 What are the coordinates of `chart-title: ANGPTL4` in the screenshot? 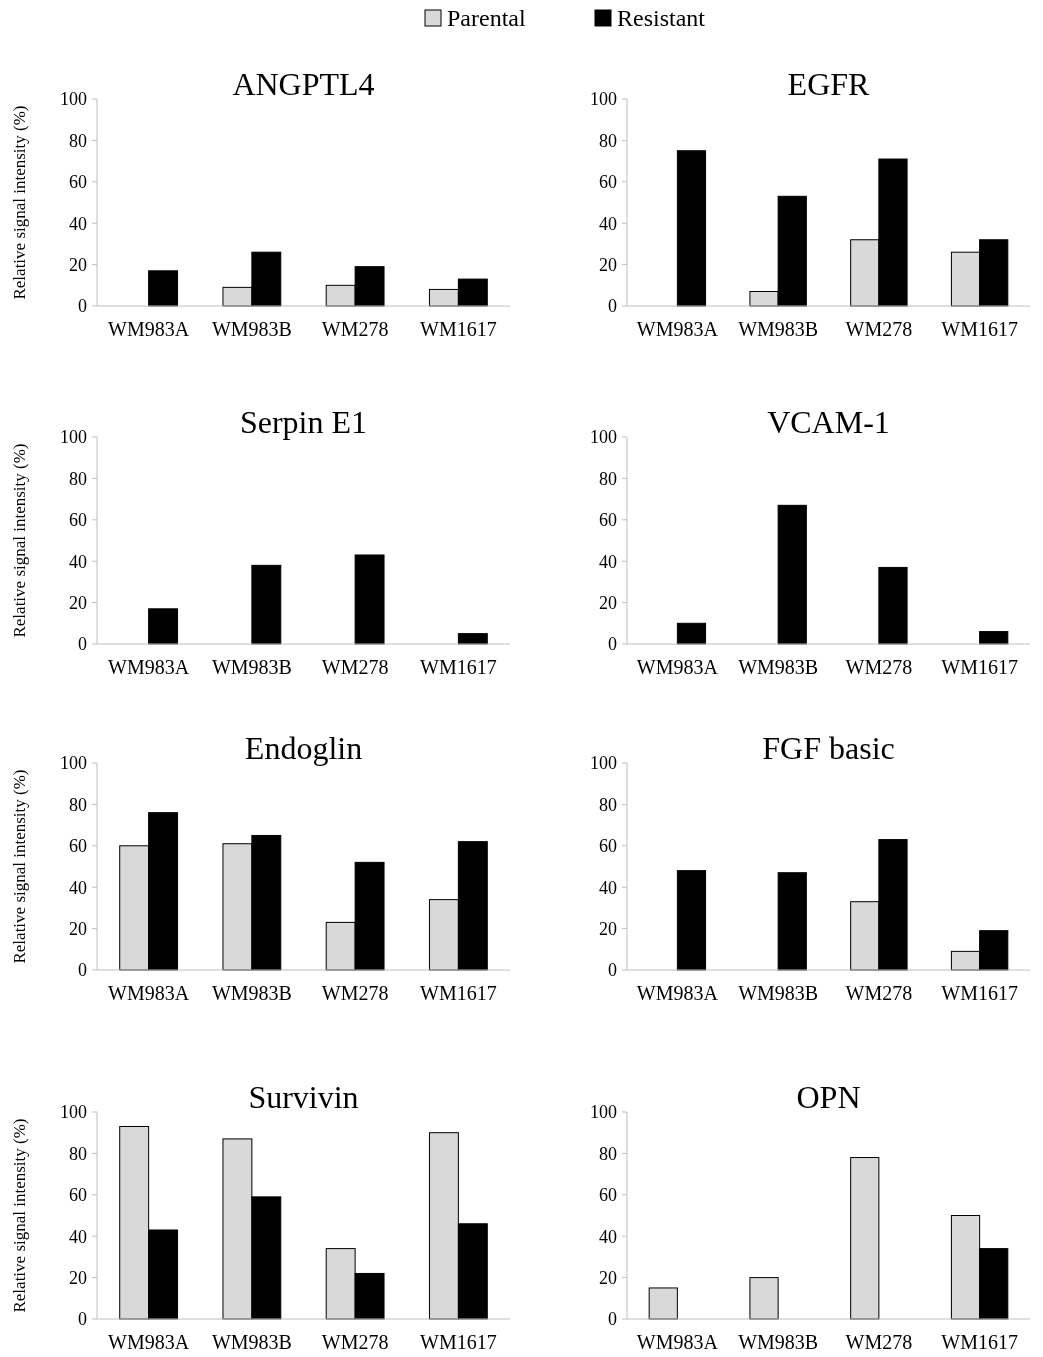 It's located at (303, 84).